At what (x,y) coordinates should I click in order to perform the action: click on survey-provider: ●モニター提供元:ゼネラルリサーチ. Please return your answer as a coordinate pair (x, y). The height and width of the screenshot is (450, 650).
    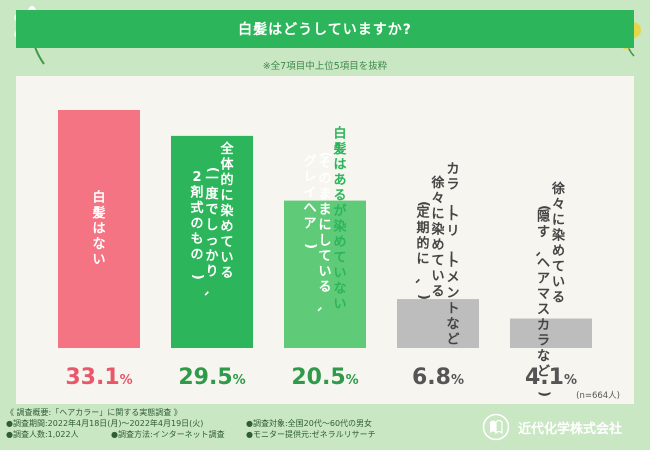
    Looking at the image, I should click on (311, 434).